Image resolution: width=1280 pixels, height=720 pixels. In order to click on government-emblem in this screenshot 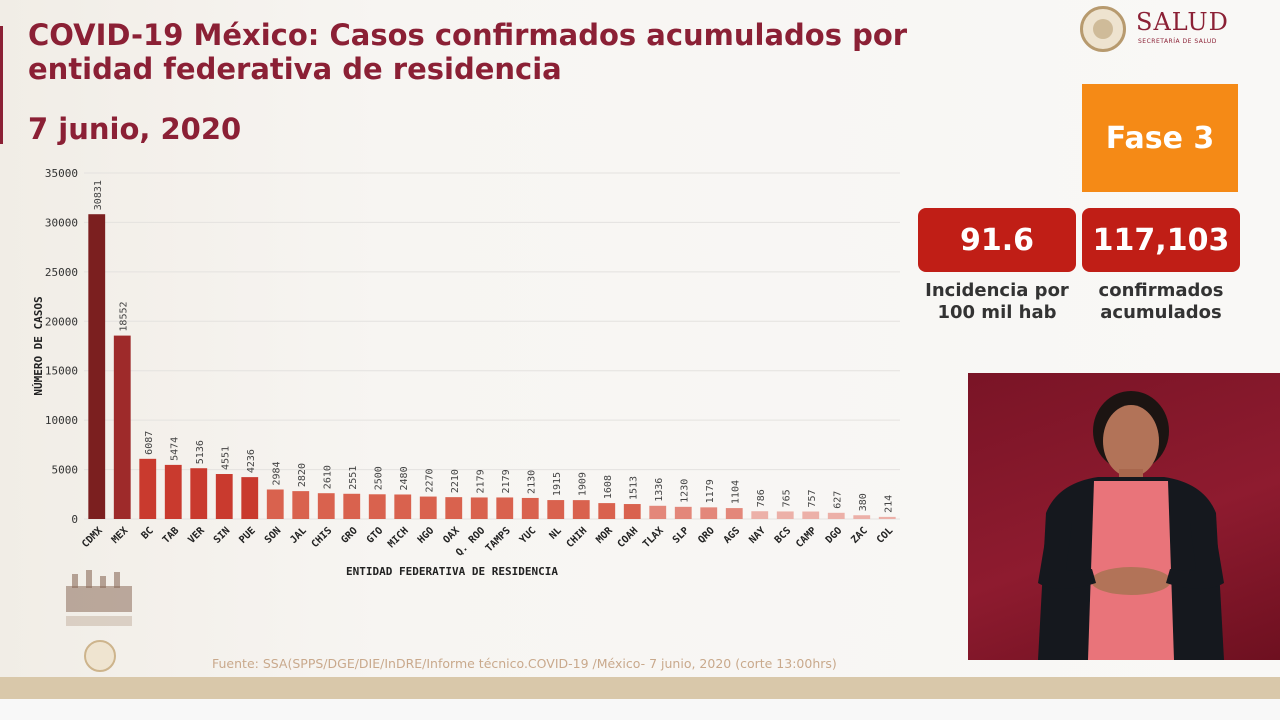, I will do `click(102, 602)`.